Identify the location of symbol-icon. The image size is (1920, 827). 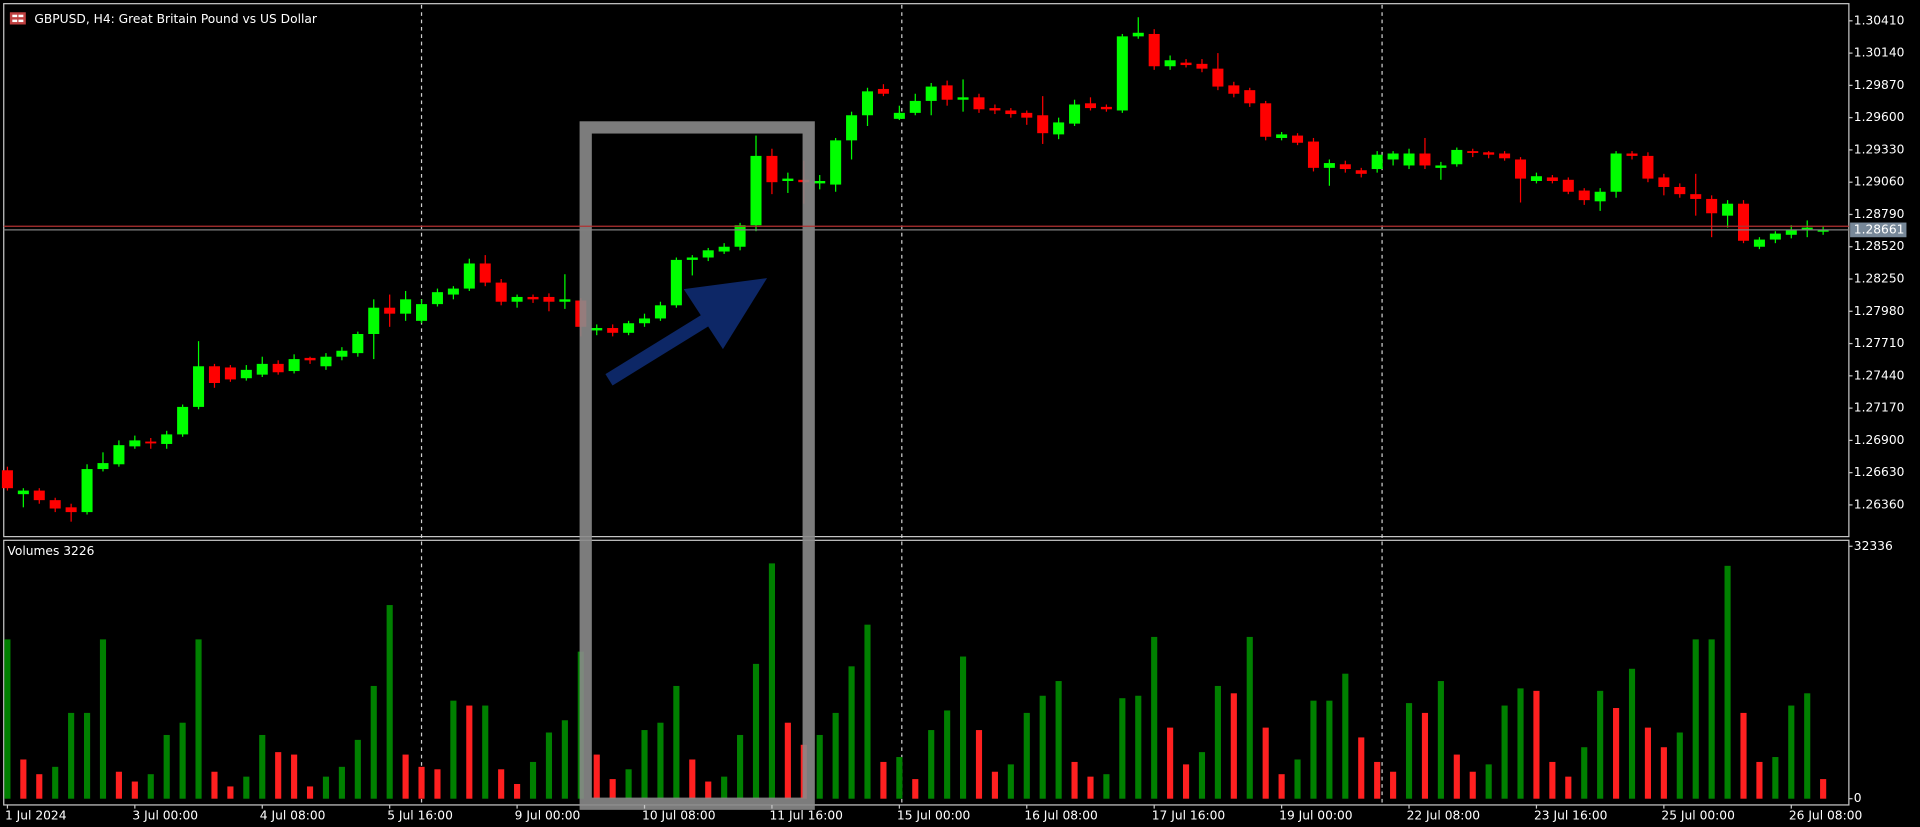
(17, 18).